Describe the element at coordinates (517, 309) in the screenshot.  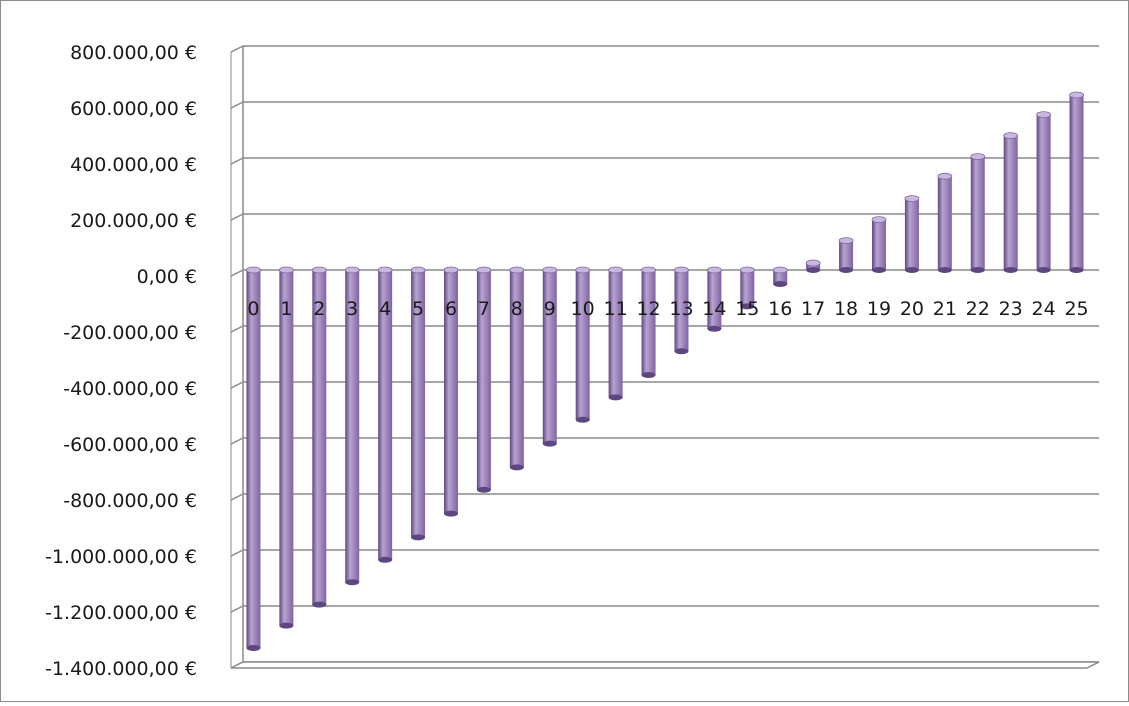
I see `x-tick-label: 8` at that location.